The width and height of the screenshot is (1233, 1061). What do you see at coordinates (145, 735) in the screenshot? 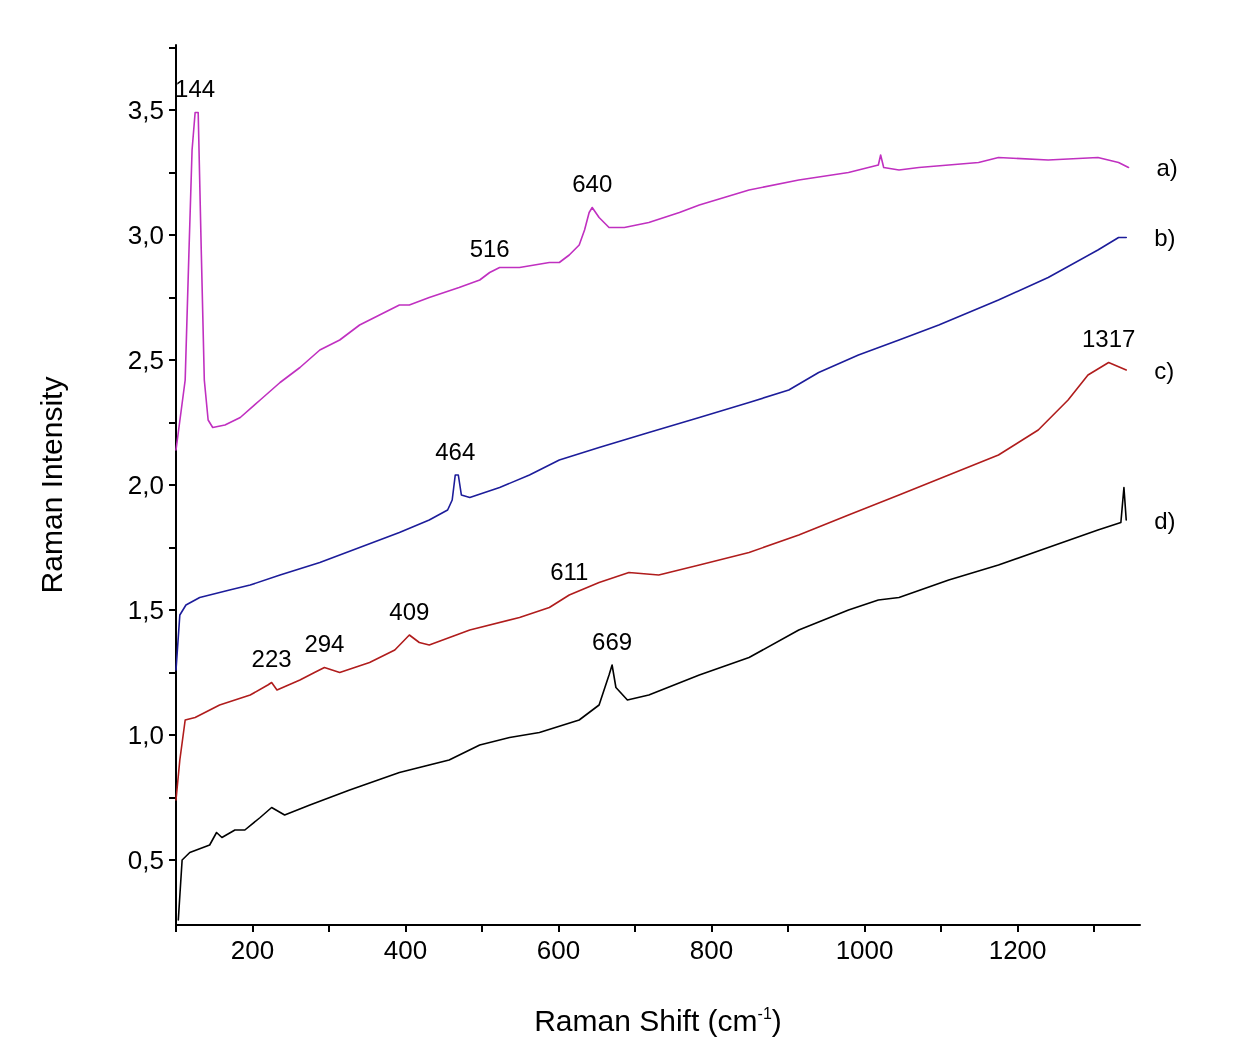
I see `y-tick-label: 1,0` at bounding box center [145, 735].